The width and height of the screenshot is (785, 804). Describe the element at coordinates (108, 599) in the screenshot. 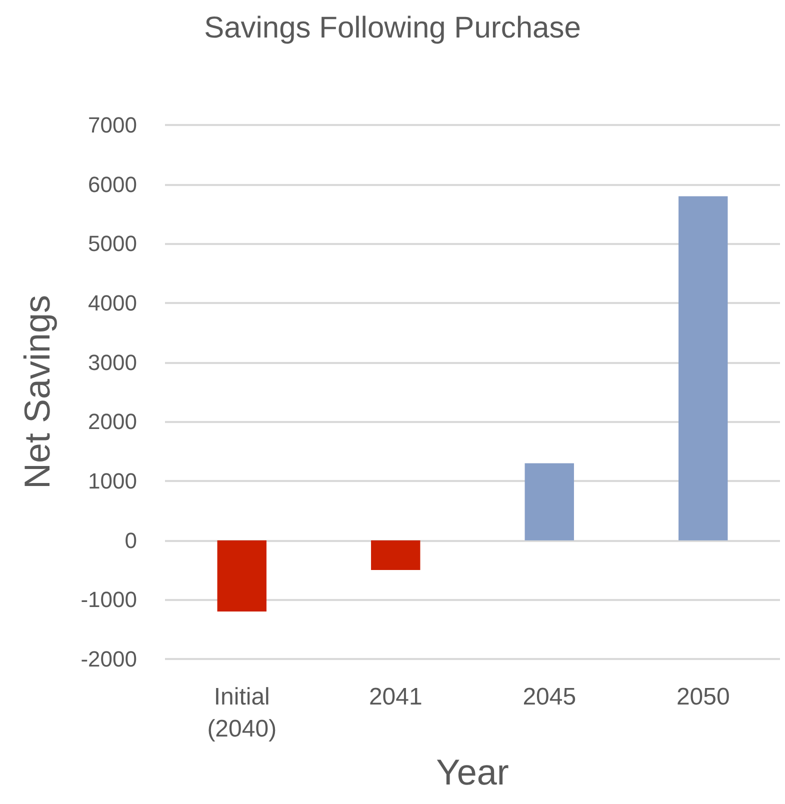

I see `y-tick-label: -1000` at that location.